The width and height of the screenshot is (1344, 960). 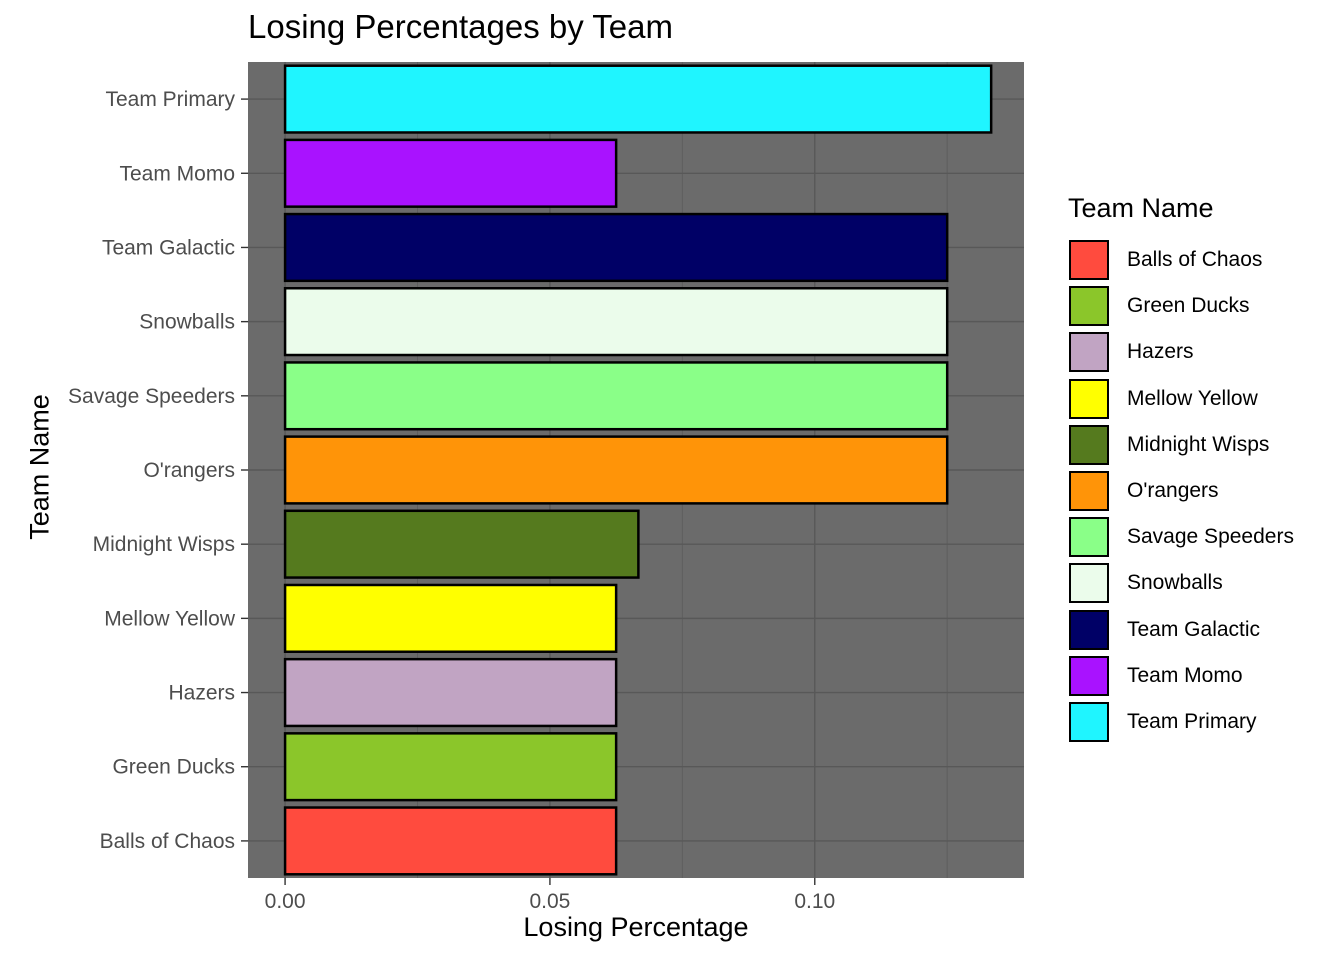 I want to click on legend-label: Midnight Wisps, so click(x=1198, y=444).